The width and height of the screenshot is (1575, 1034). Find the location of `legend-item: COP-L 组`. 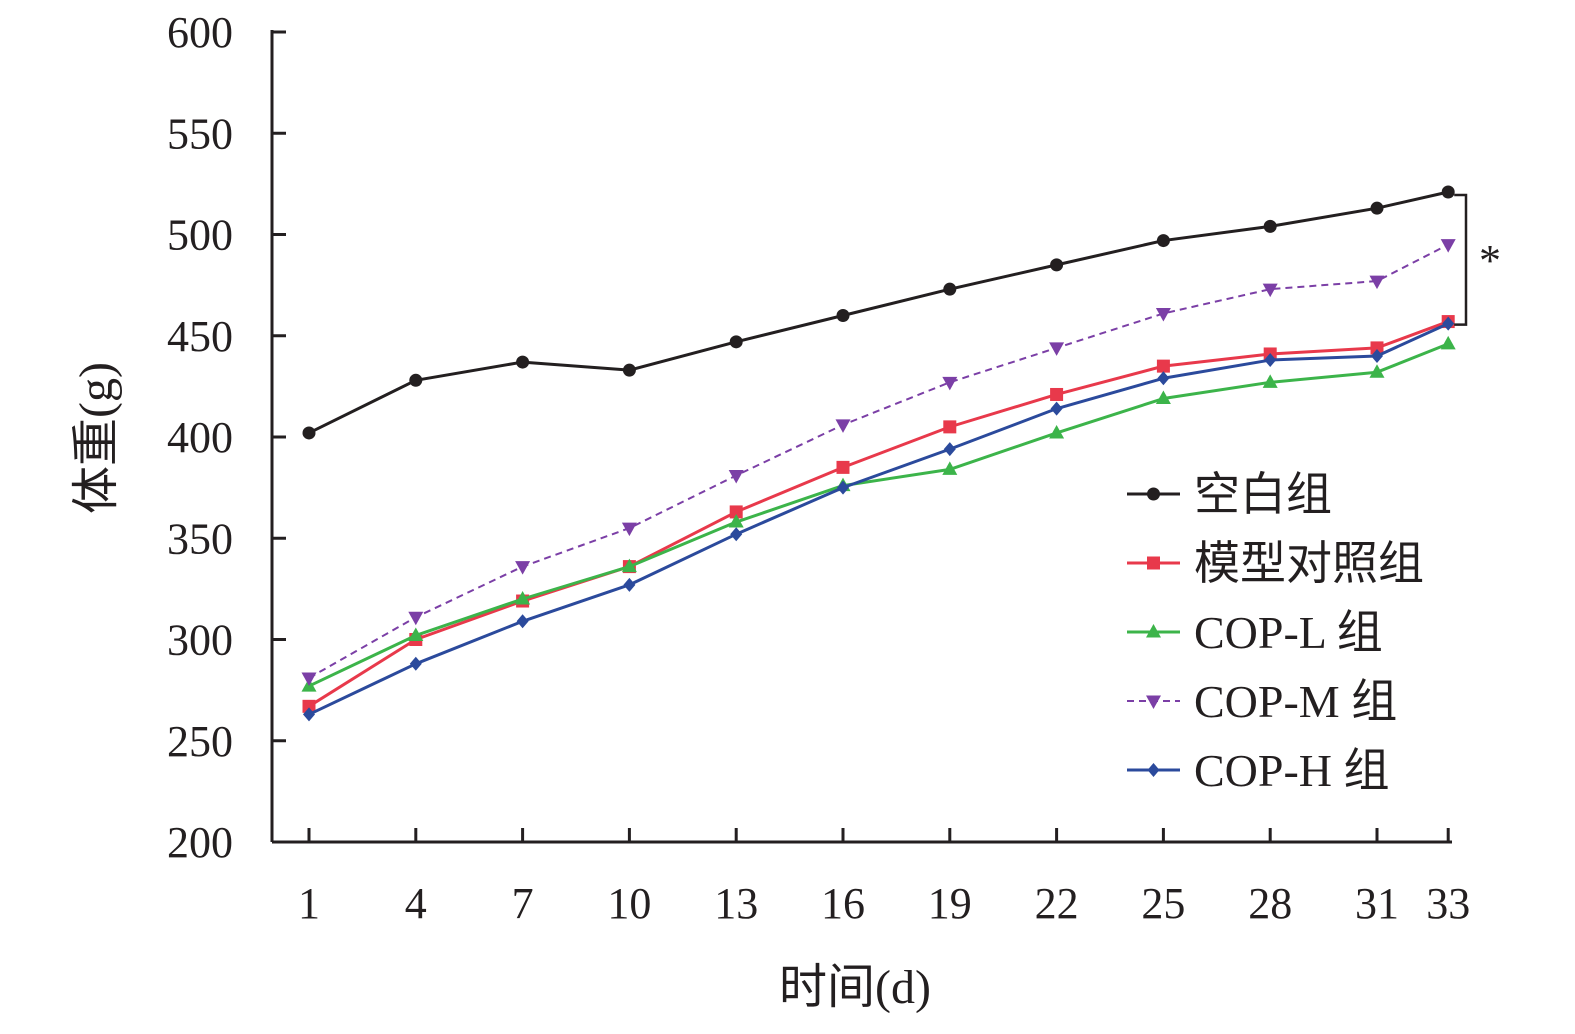

legend-item: COP-L 组 is located at coordinates (1255, 632).